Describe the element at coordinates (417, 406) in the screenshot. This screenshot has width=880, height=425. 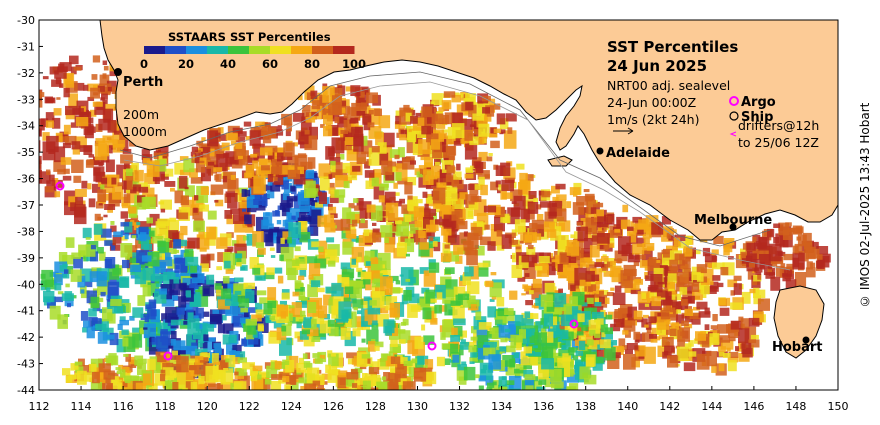
I see `x-tick-label: 130` at that location.